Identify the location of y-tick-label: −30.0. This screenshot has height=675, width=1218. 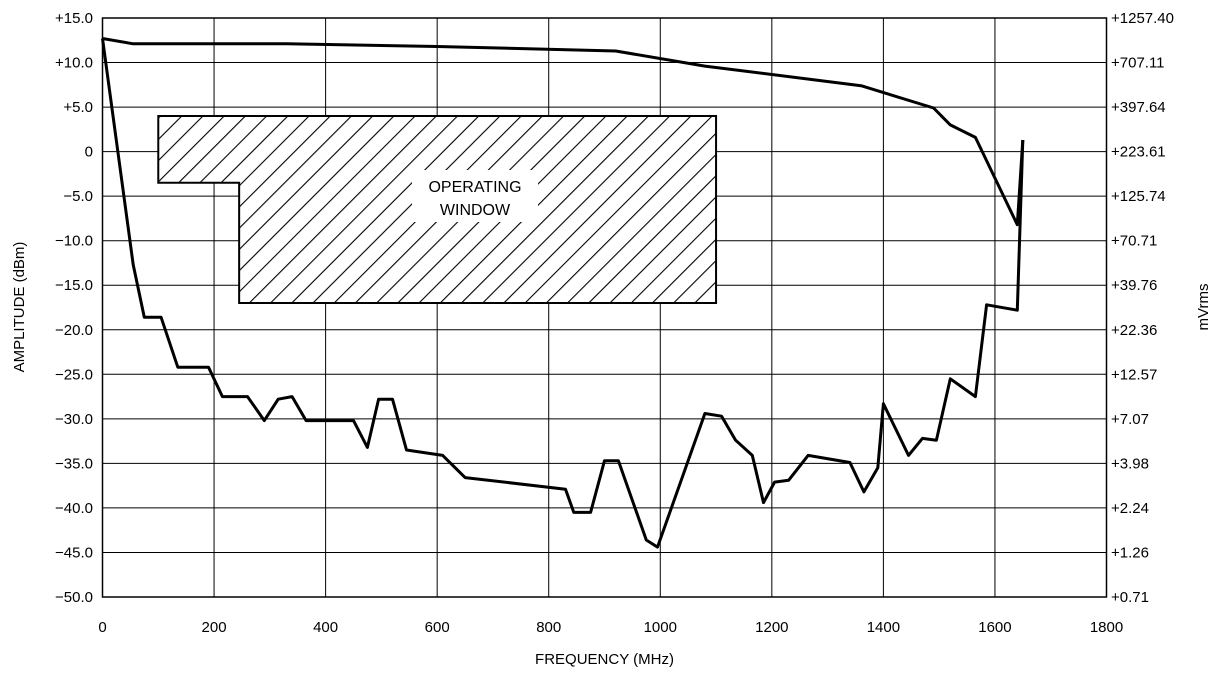
(74, 419).